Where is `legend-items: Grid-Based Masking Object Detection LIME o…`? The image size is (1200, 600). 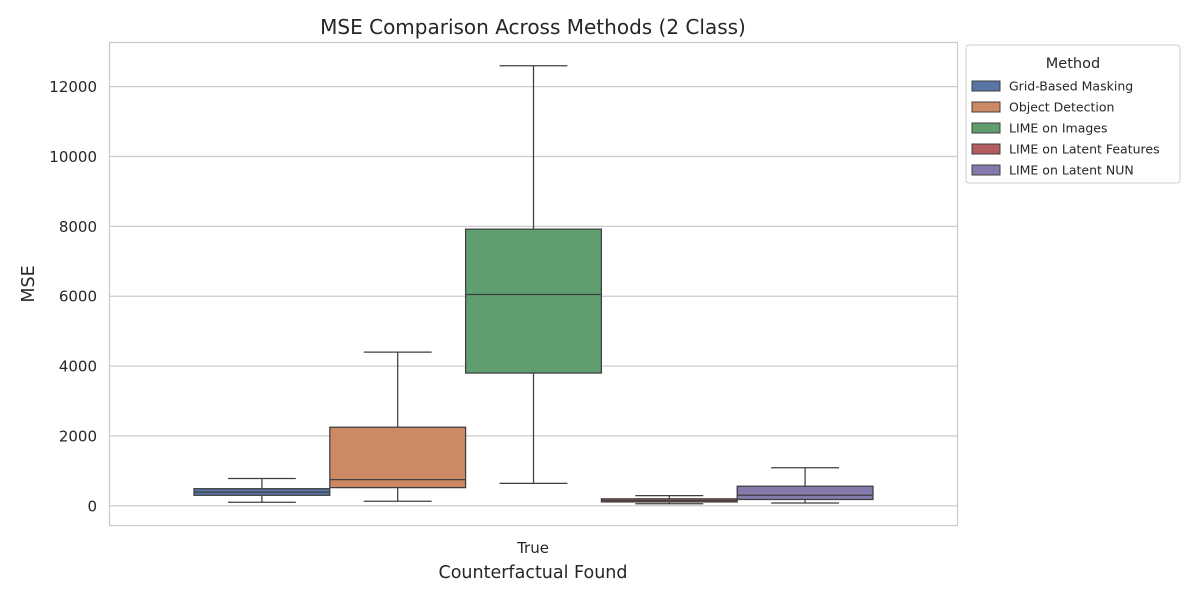
legend-items: Grid-Based Masking Object Detection LIME o… is located at coordinates (1065, 128).